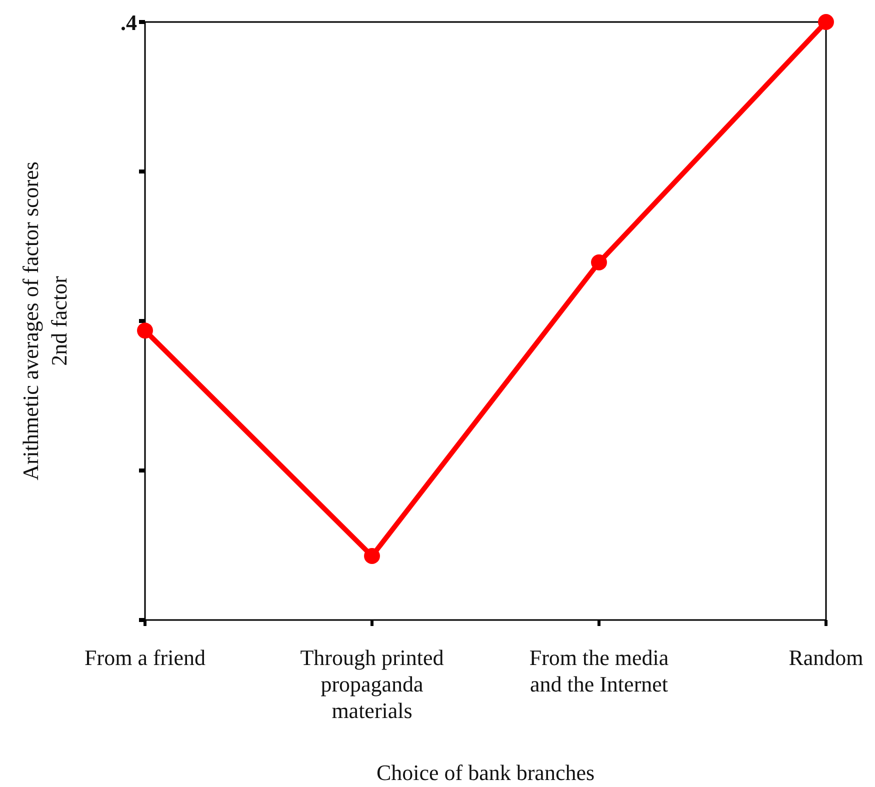  I want to click on y-axis-title: Arithmetic averages of factor scores 2nd factor, so click(45, 321).